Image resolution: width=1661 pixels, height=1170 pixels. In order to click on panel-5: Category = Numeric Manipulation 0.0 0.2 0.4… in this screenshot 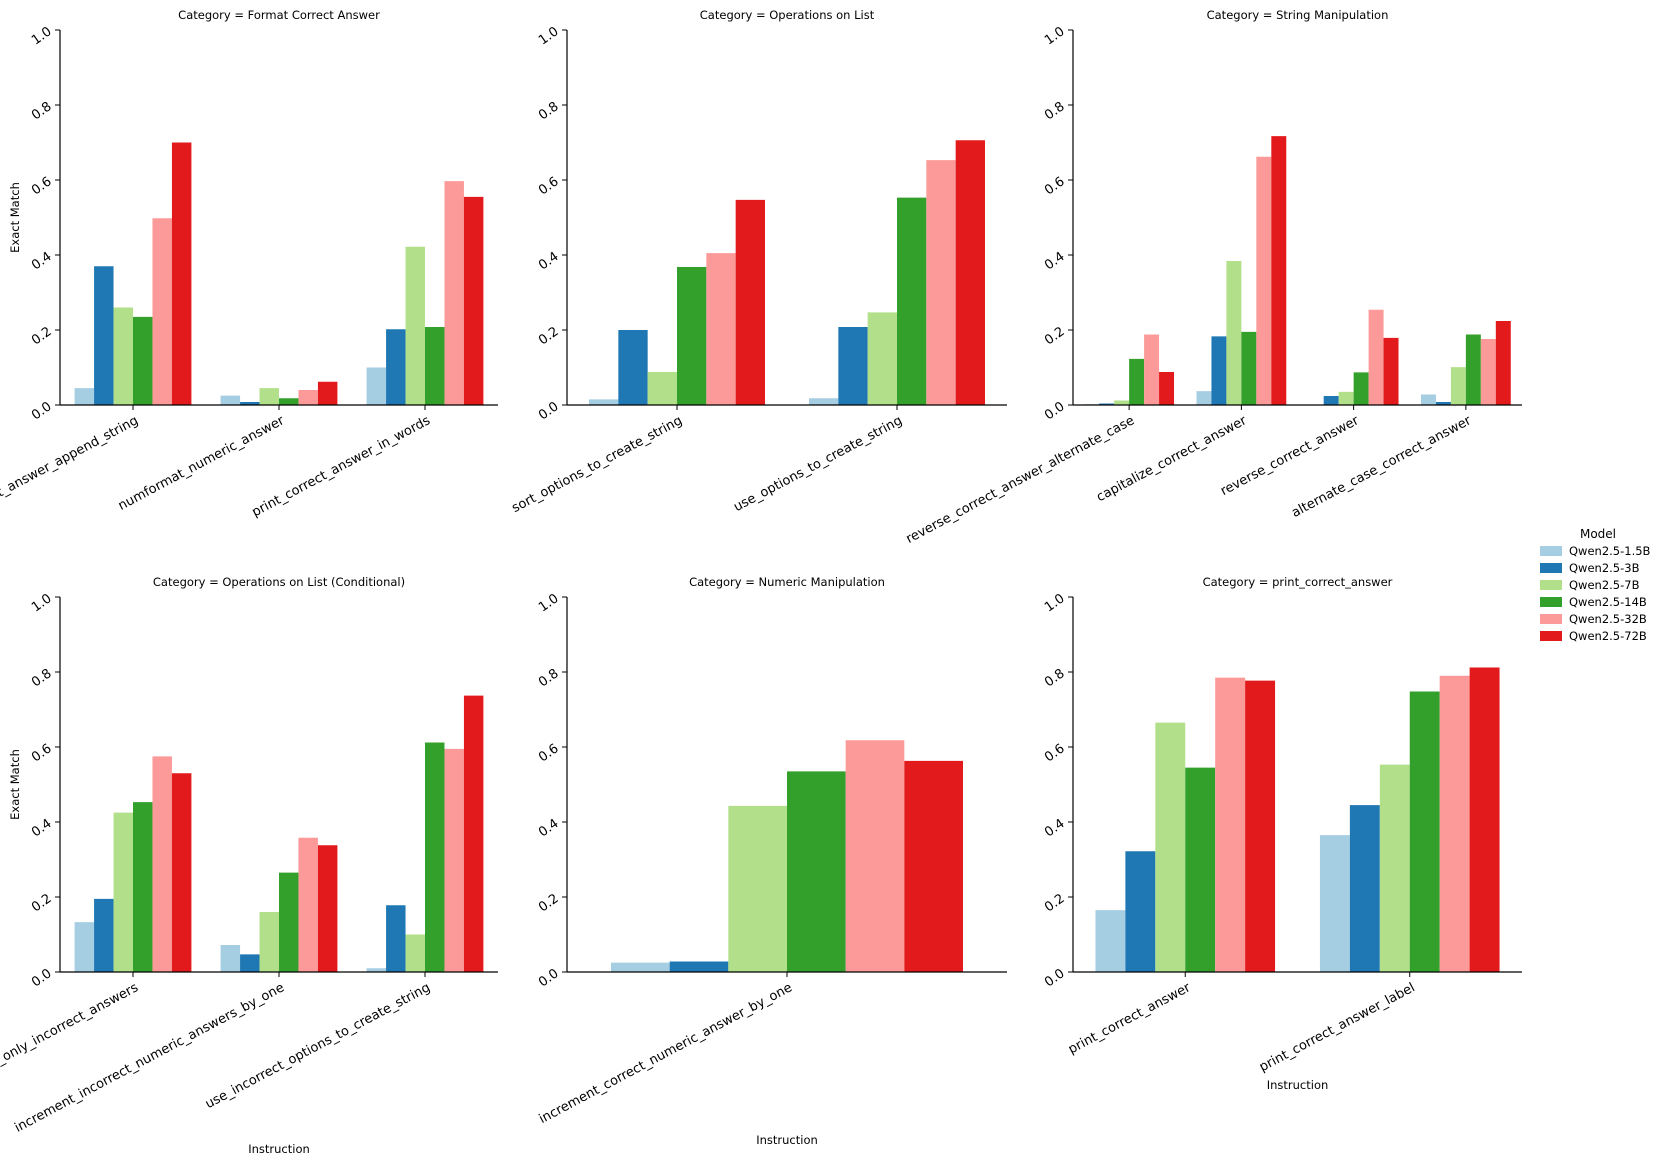, I will do `click(771, 861)`.